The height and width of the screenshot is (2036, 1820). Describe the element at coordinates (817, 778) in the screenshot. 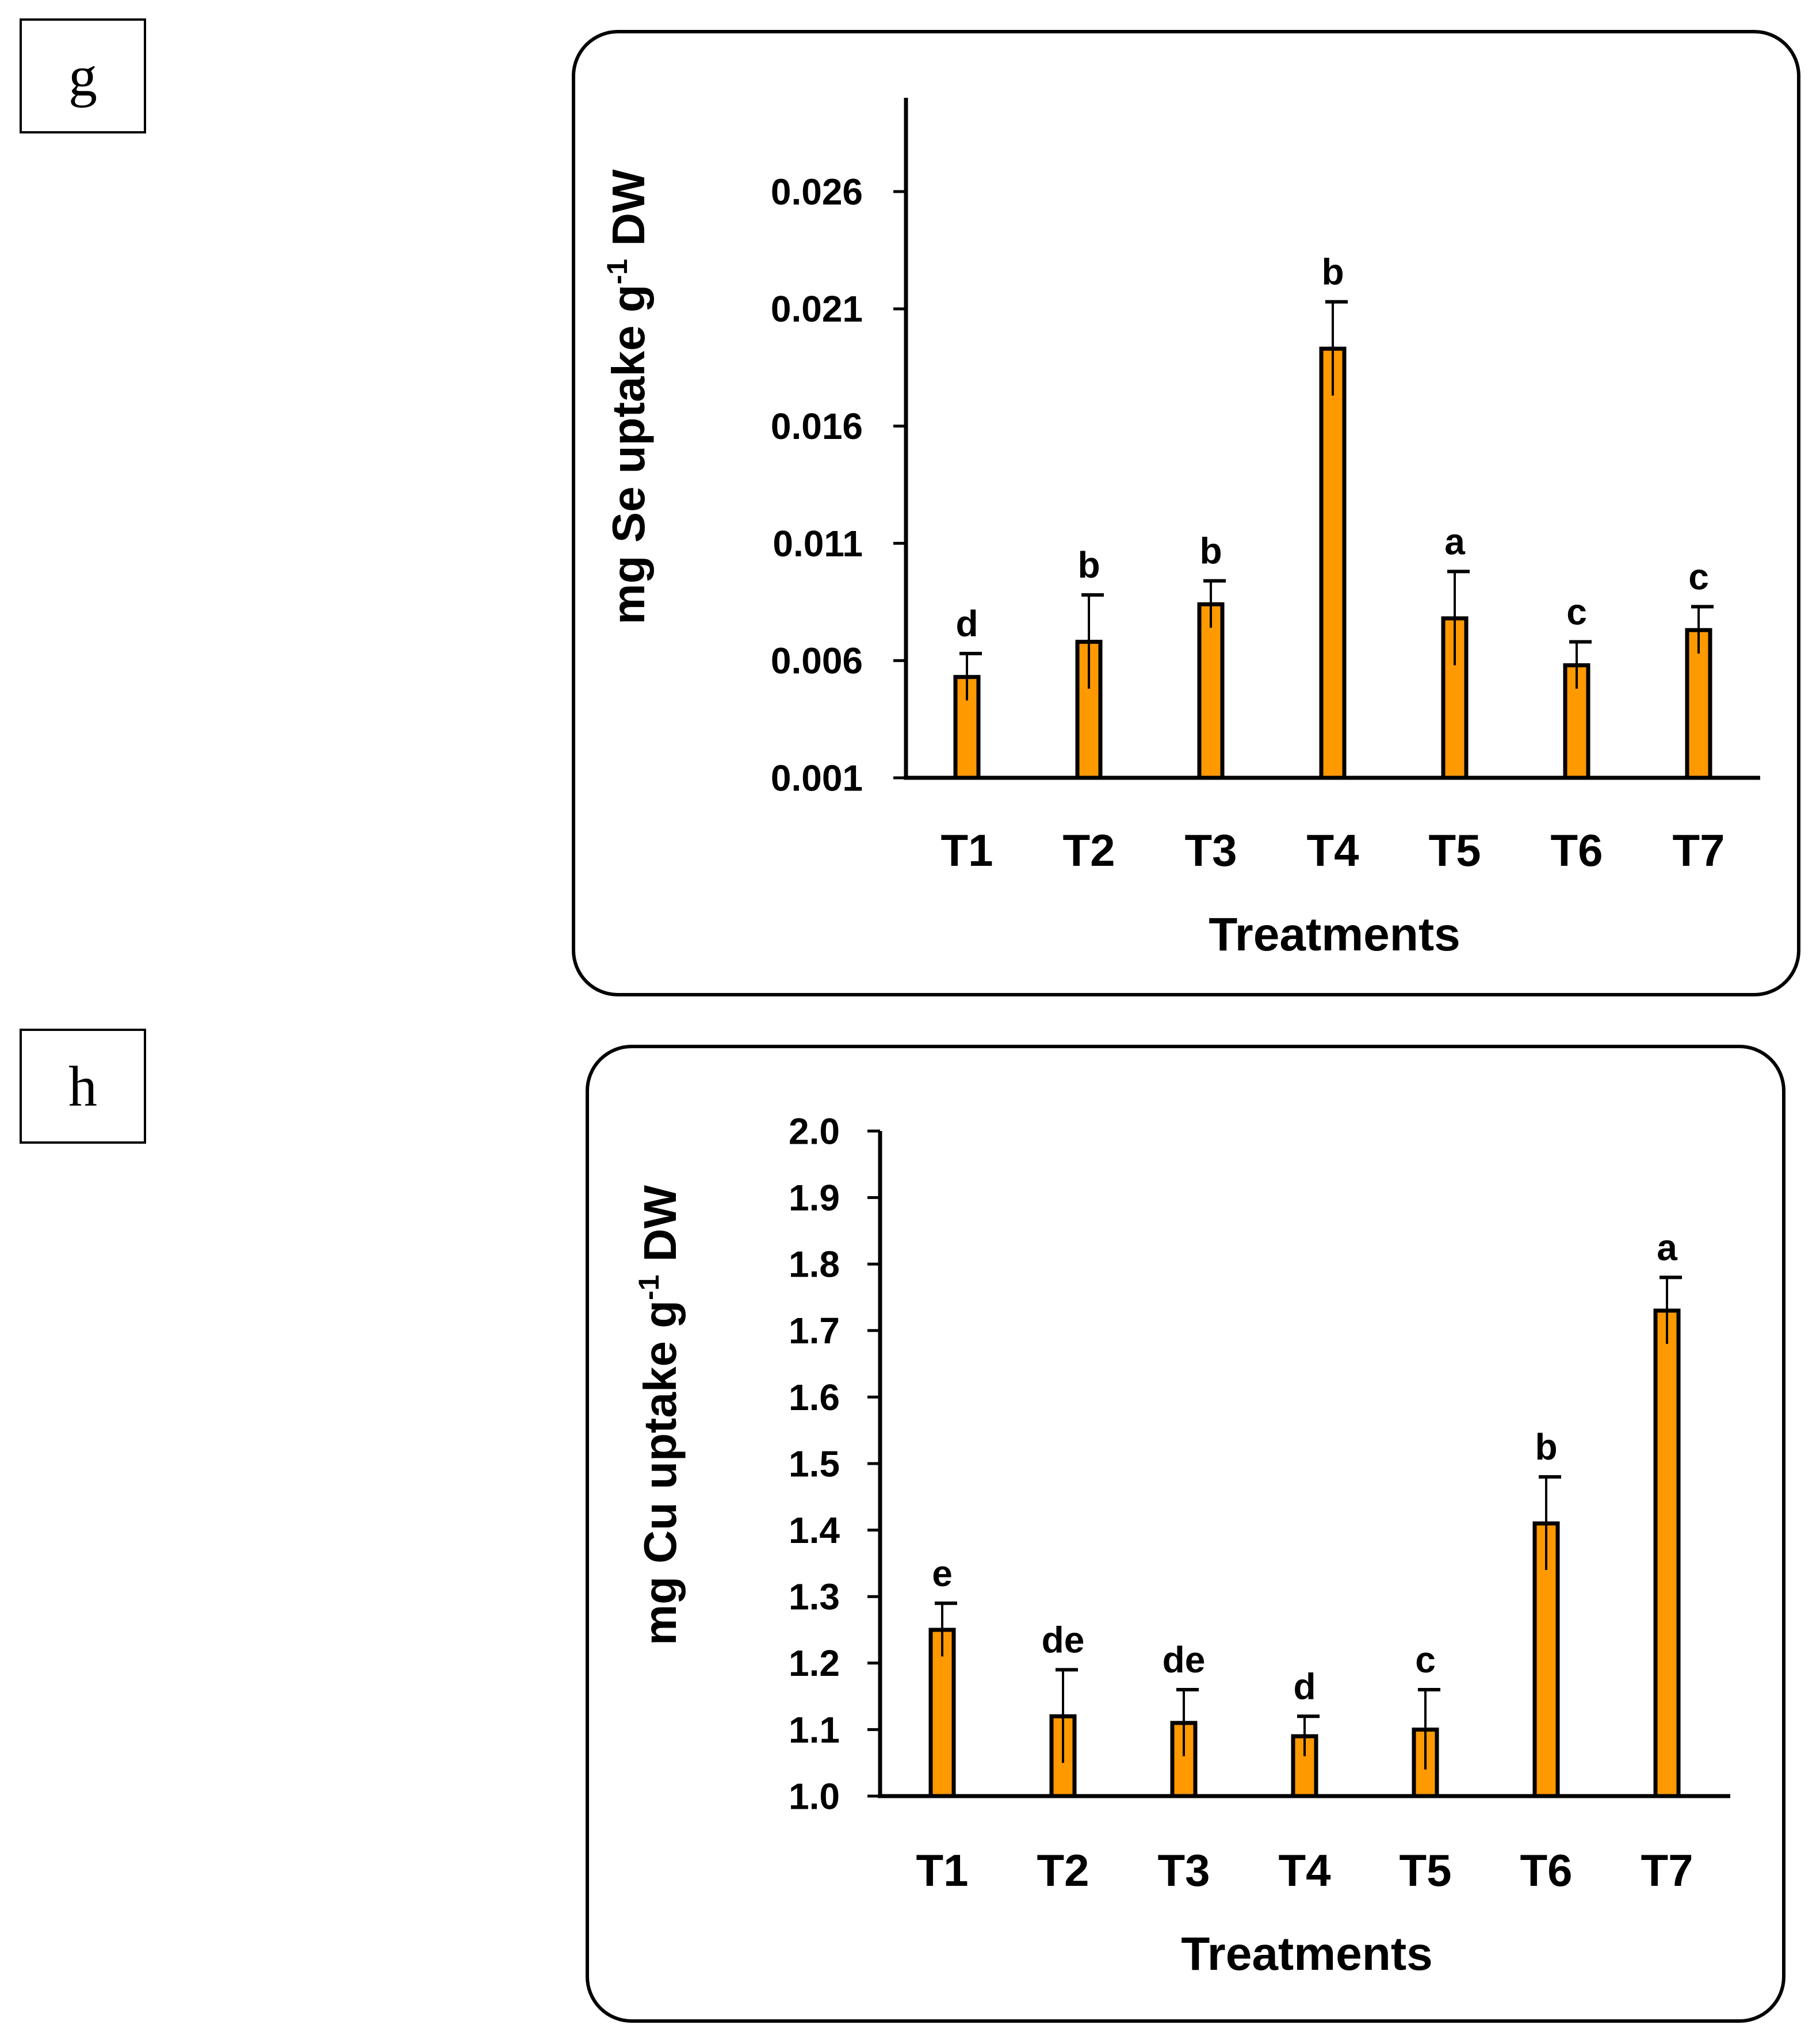

I see `y-tick-label: 0.001` at that location.